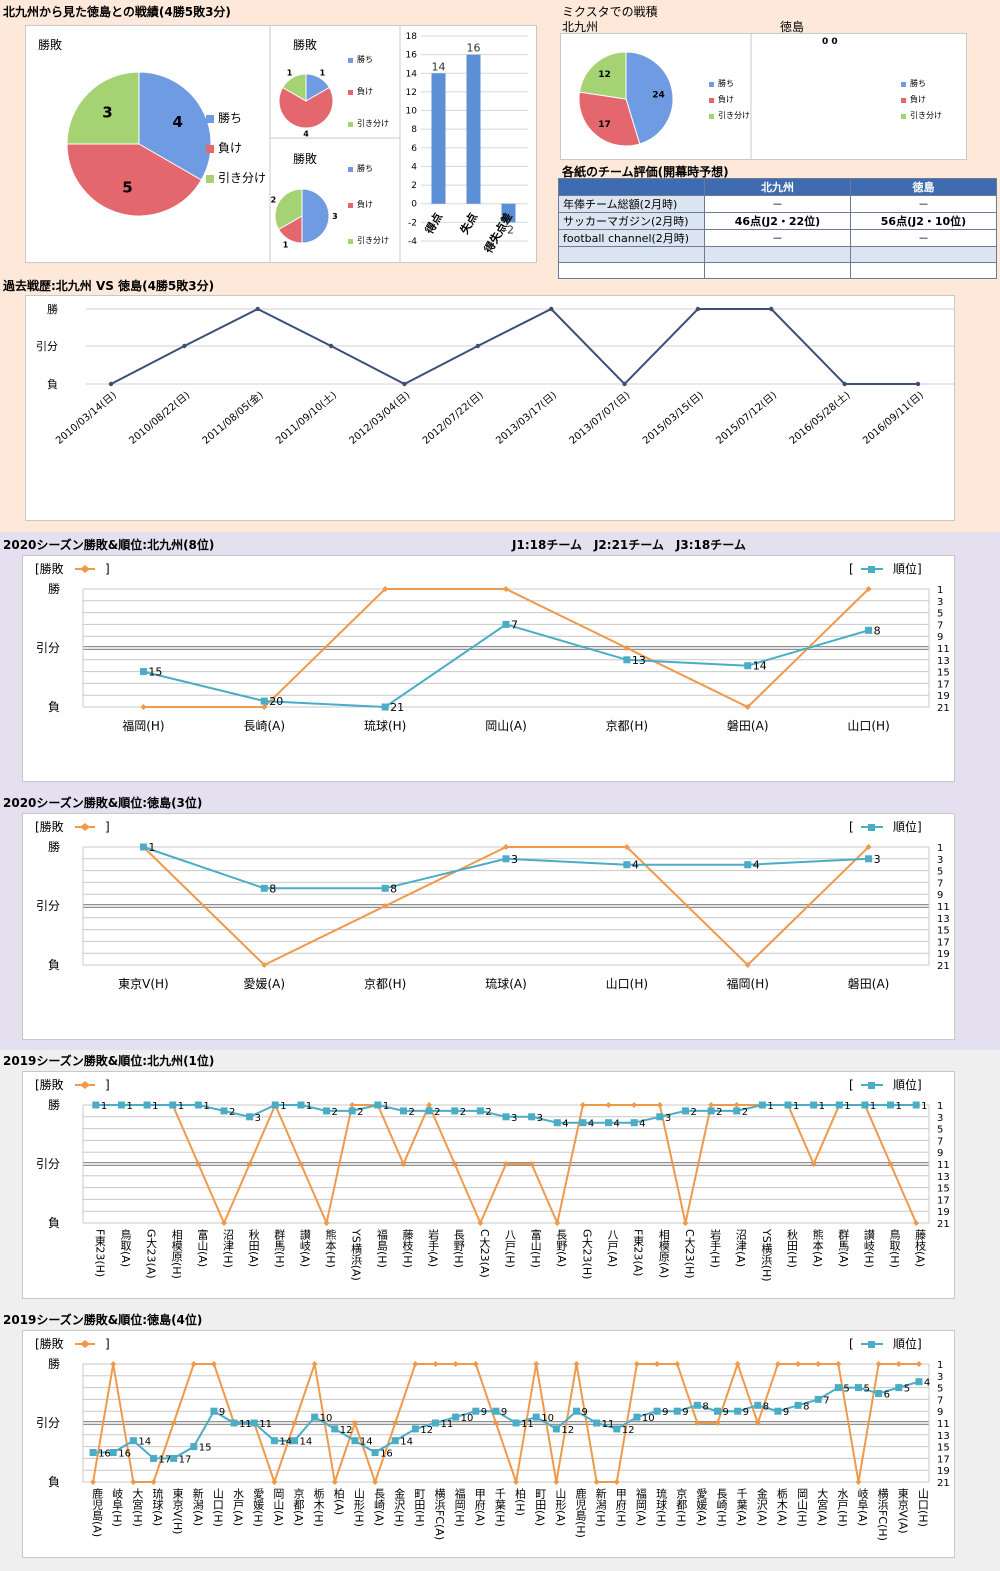  What do you see at coordinates (54, 588) in the screenshot?
I see `result-tick-label: 勝` at bounding box center [54, 588].